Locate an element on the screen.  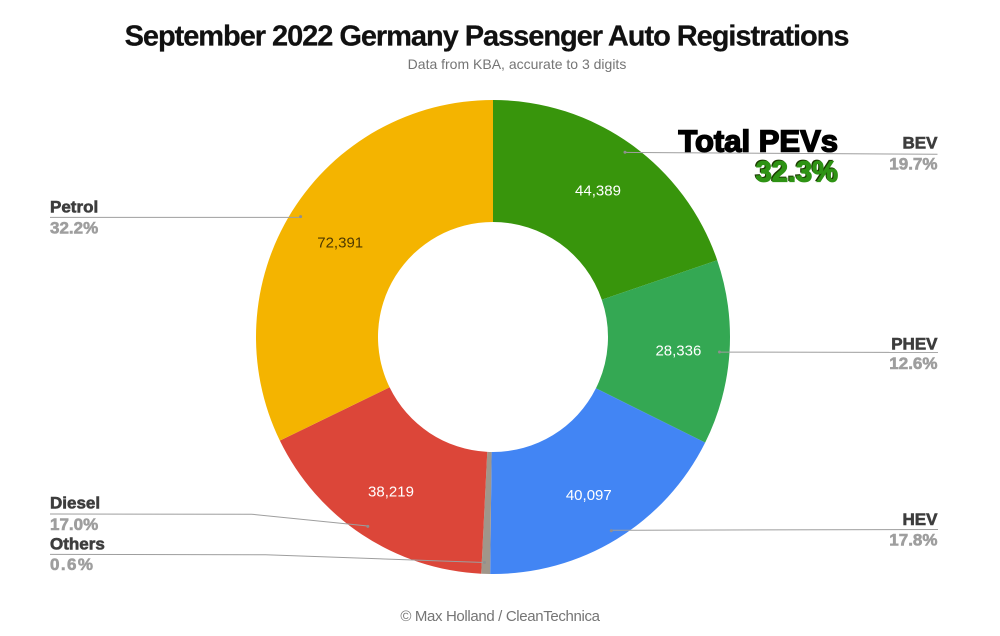
svg-text: PHEV is located at coordinates (914, 344).